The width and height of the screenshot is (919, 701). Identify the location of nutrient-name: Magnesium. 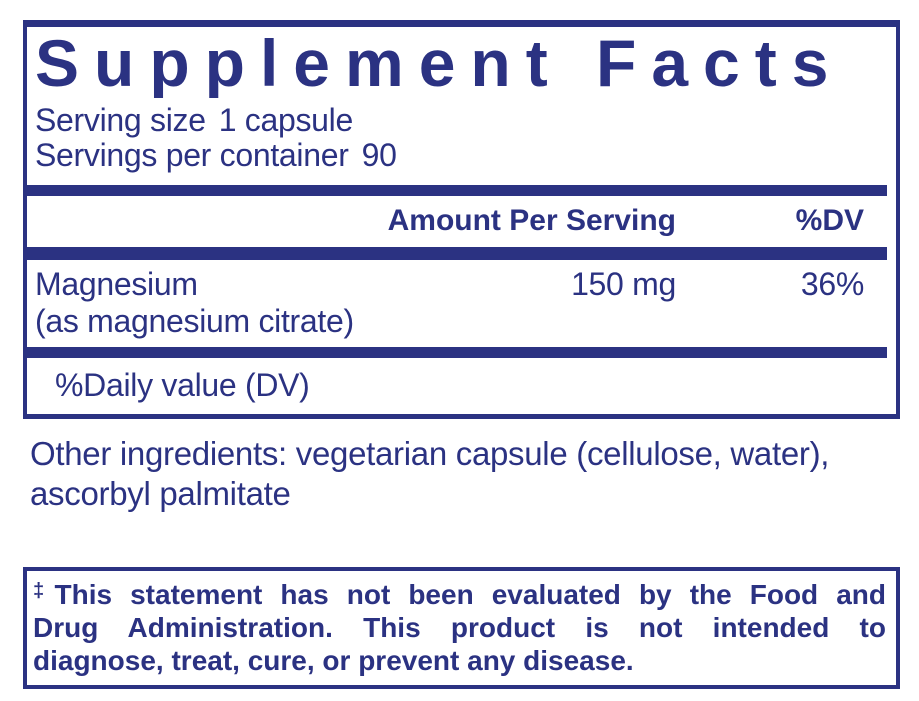
(116, 284).